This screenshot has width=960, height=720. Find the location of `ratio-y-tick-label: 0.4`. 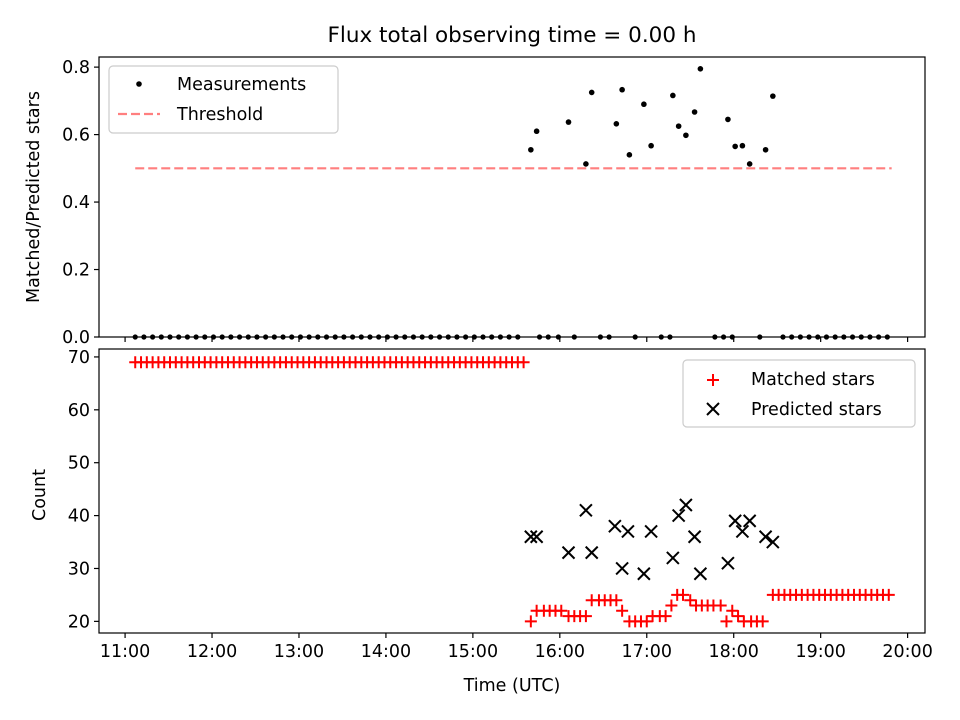

ratio-y-tick-label: 0.4 is located at coordinates (76, 203).